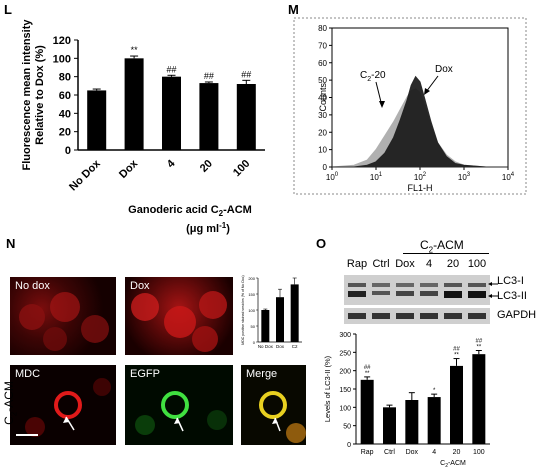 The height and width of the screenshot is (470, 550). I want to click on micrograph-egfp: EGFP, so click(179, 405).